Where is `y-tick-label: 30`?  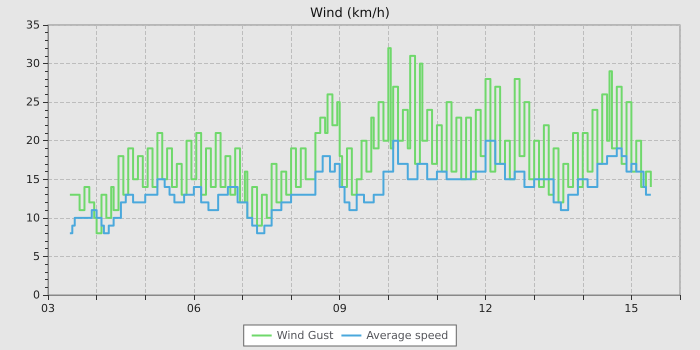
y-tick-label: 30 is located at coordinates (33, 63).